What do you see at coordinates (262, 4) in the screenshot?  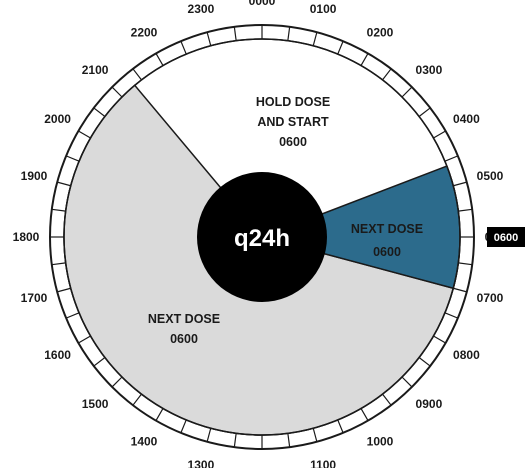 I see `hour-label-0000: 0000` at bounding box center [262, 4].